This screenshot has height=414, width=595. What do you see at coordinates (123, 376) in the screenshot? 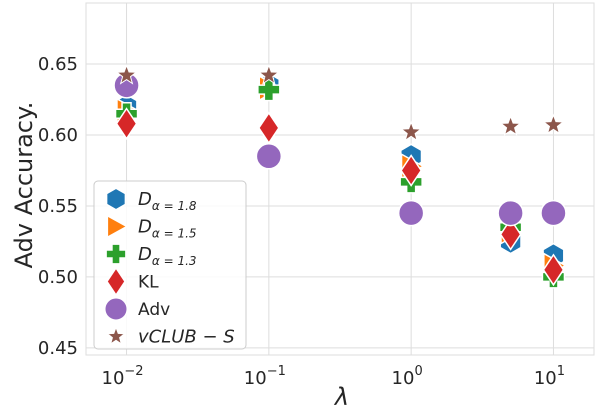
I see `x-tick-label: 10⁻²` at bounding box center [123, 376].